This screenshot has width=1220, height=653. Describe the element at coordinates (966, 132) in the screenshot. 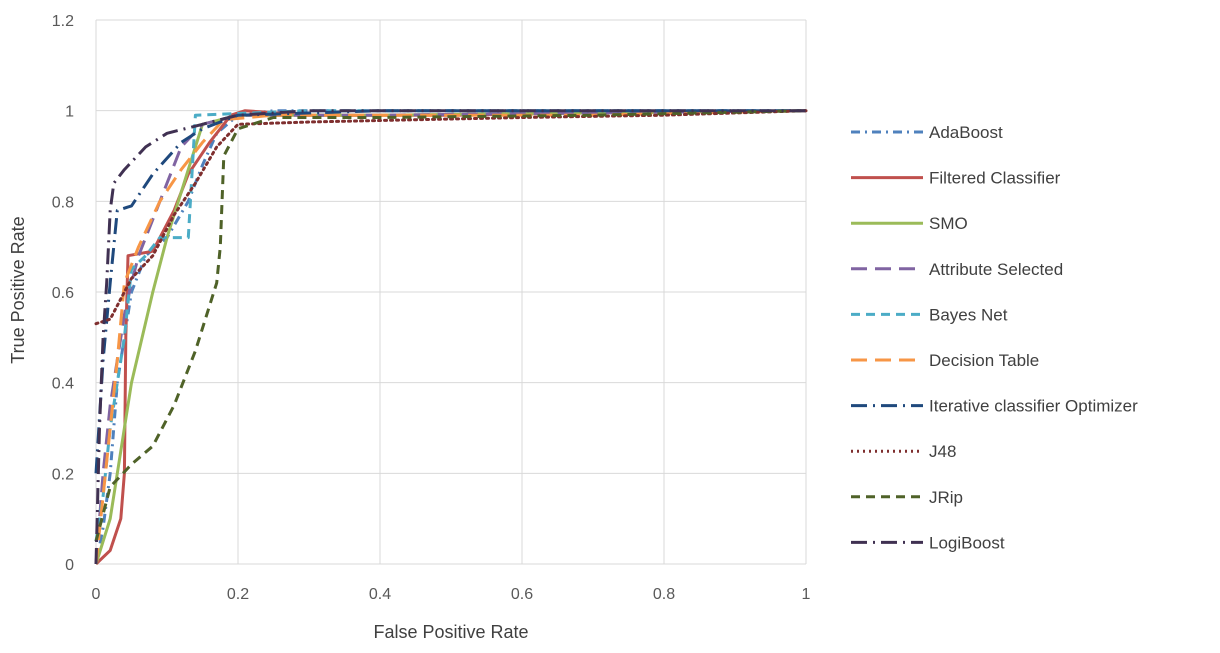

I see `legend-label: AdaBoost` at that location.